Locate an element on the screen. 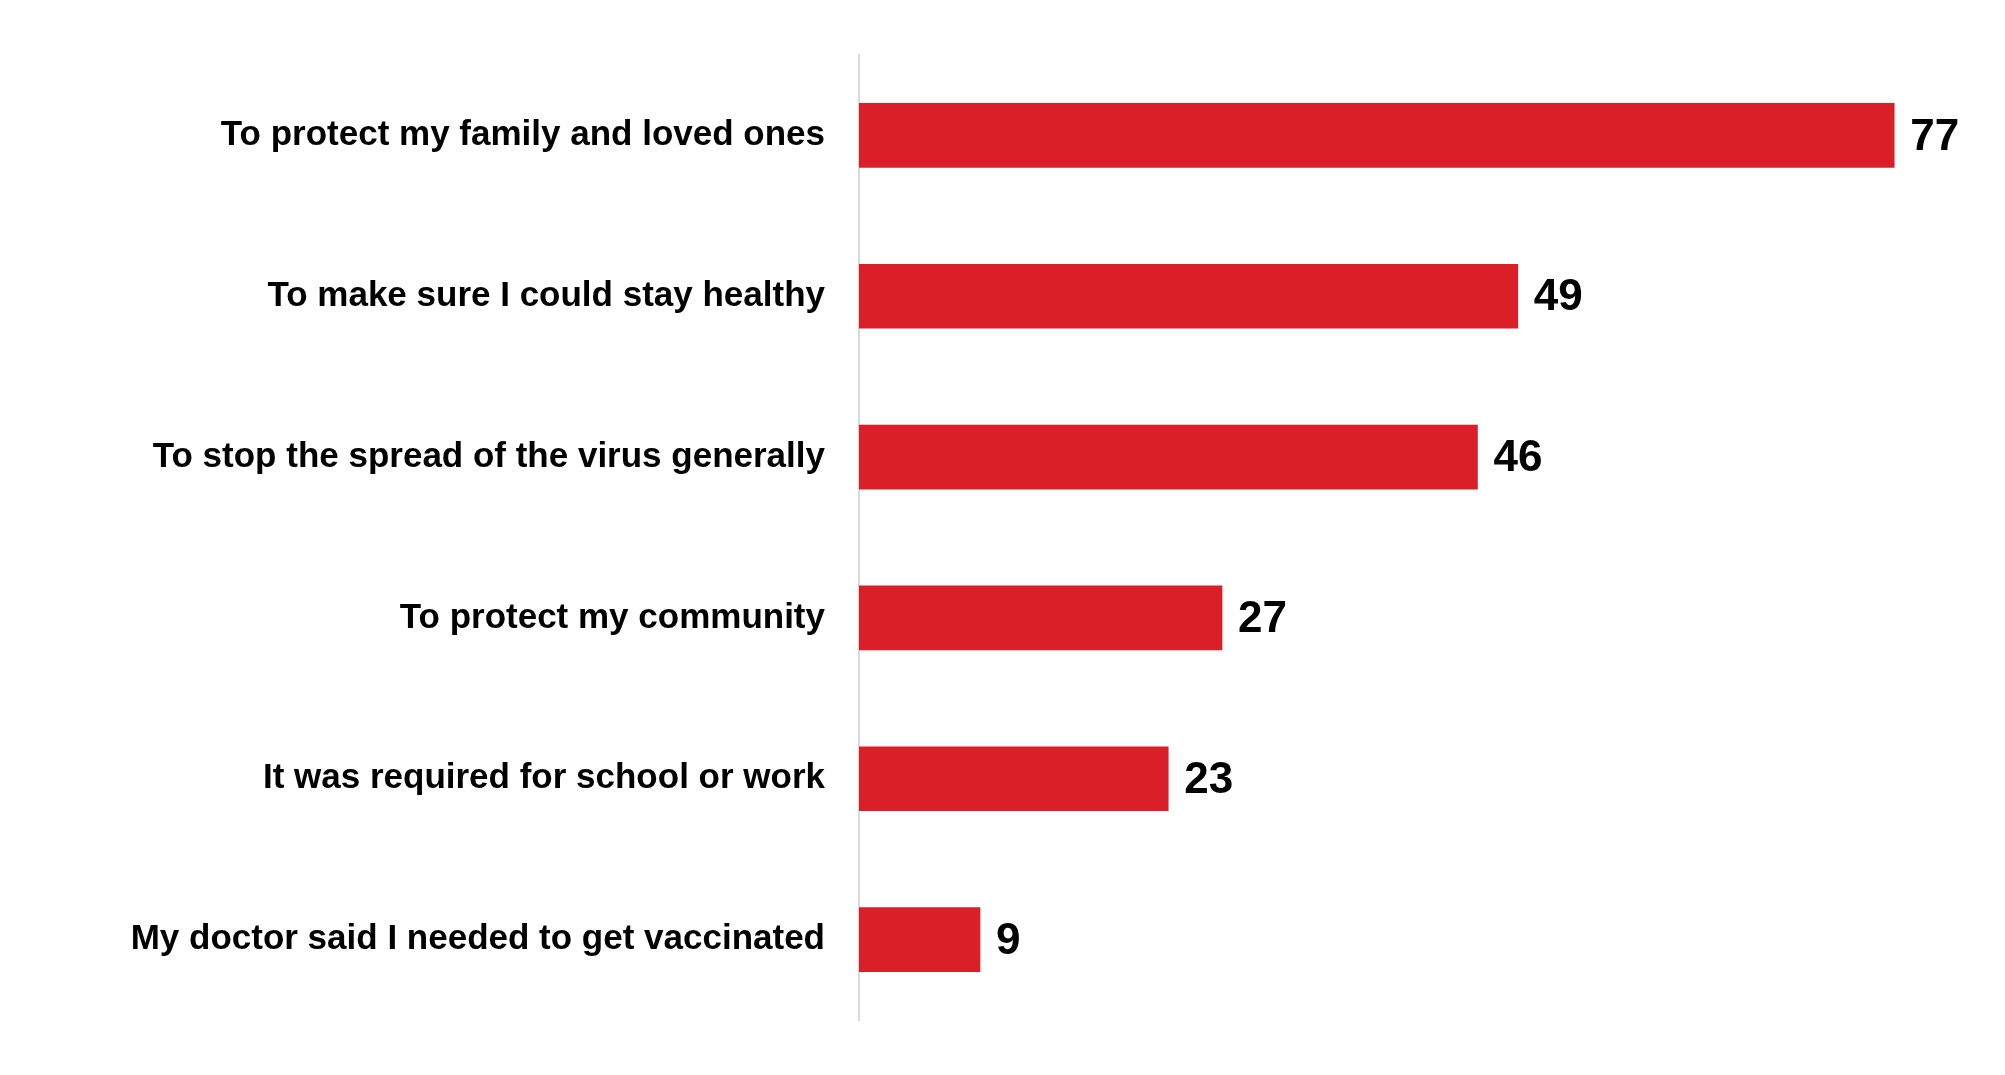  y-tick-label: To make sure I could stay healthy is located at coordinates (546, 293).